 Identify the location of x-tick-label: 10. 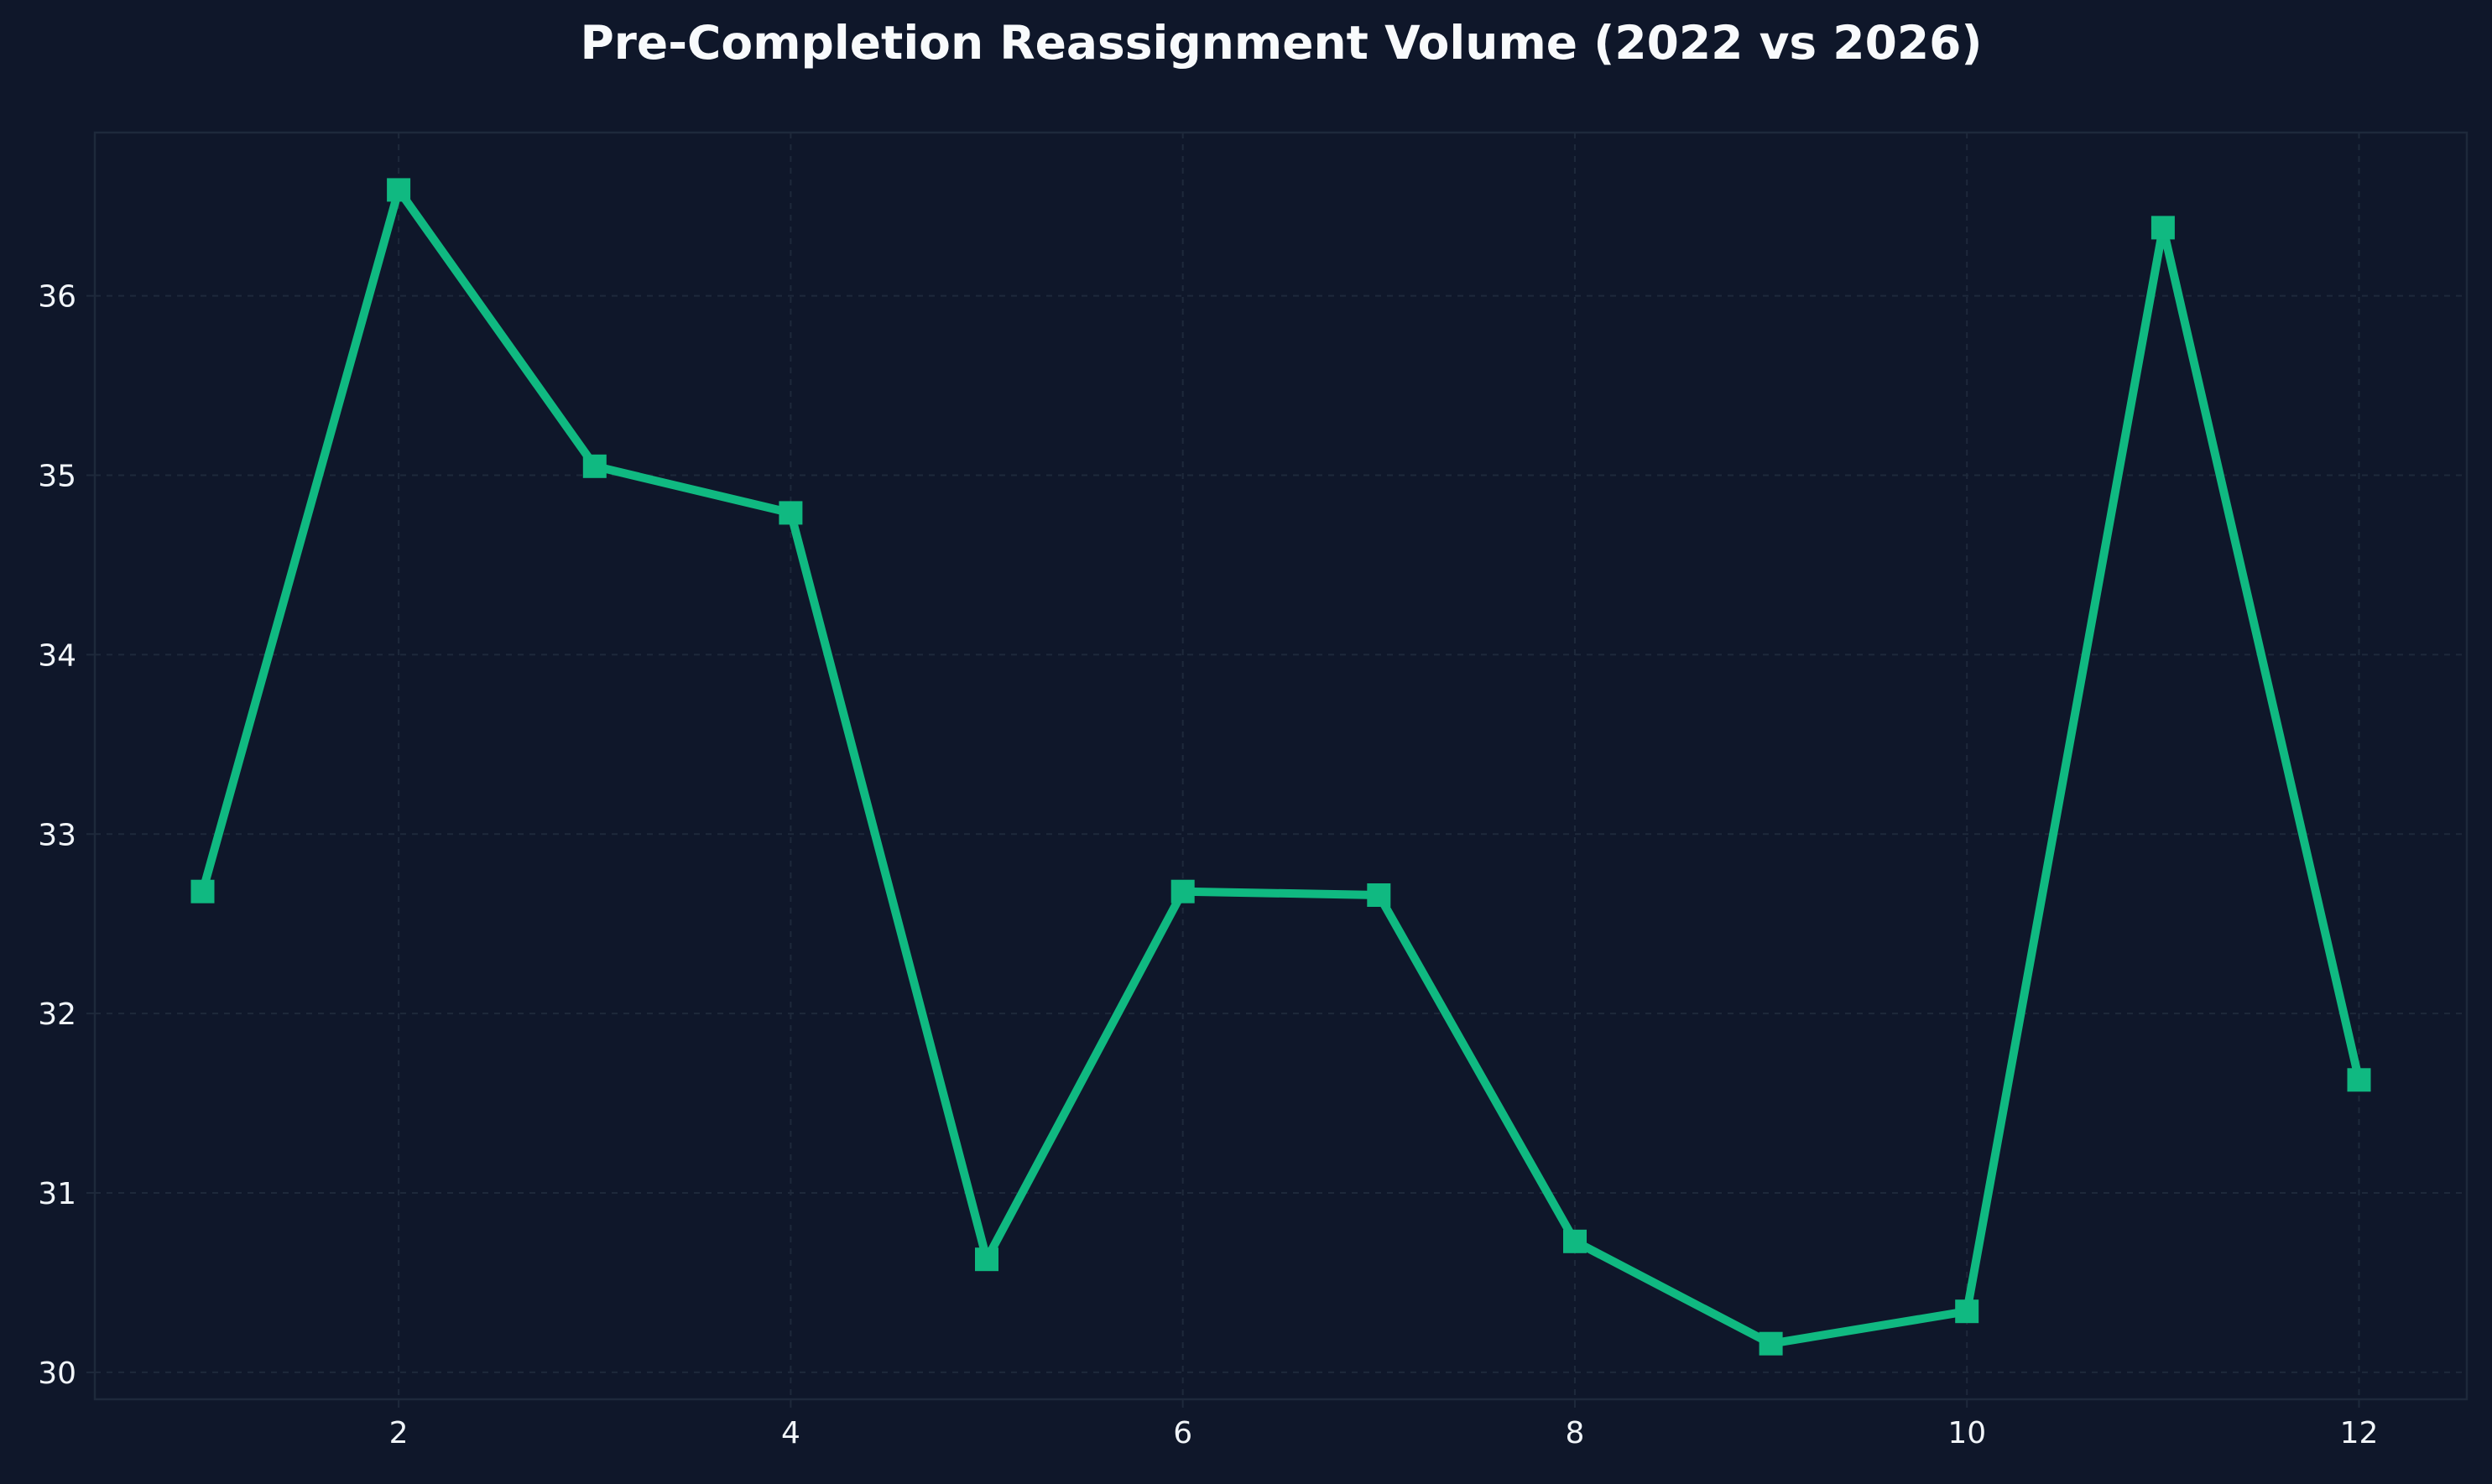
(1967, 1433).